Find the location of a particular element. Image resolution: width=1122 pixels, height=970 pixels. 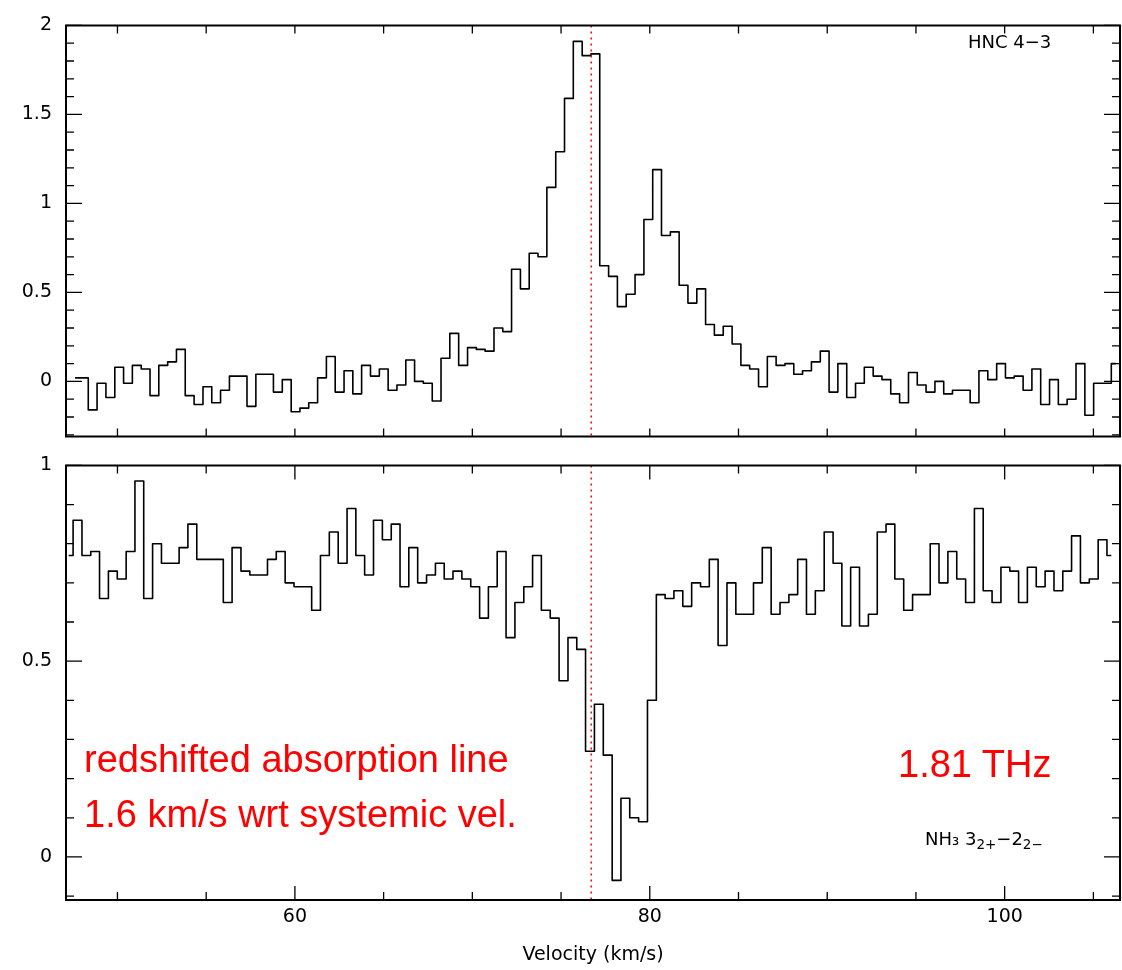

annotation: HNC 4−3 is located at coordinates (1010, 41).